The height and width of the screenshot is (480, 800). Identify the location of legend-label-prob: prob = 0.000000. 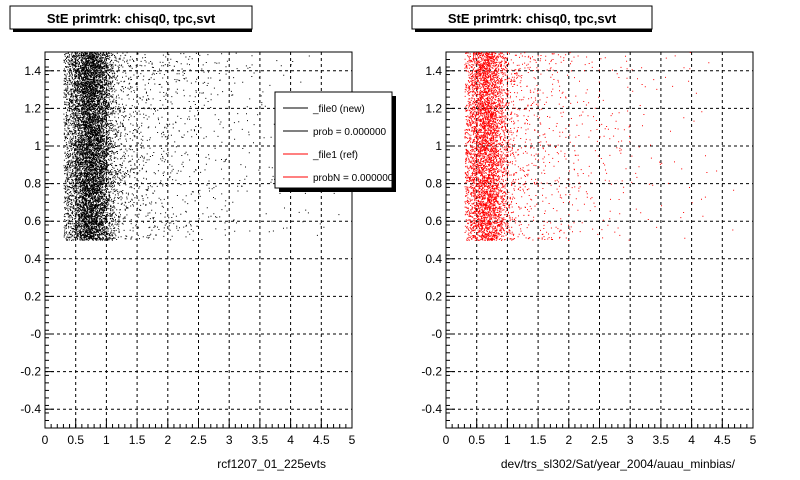
(350, 132).